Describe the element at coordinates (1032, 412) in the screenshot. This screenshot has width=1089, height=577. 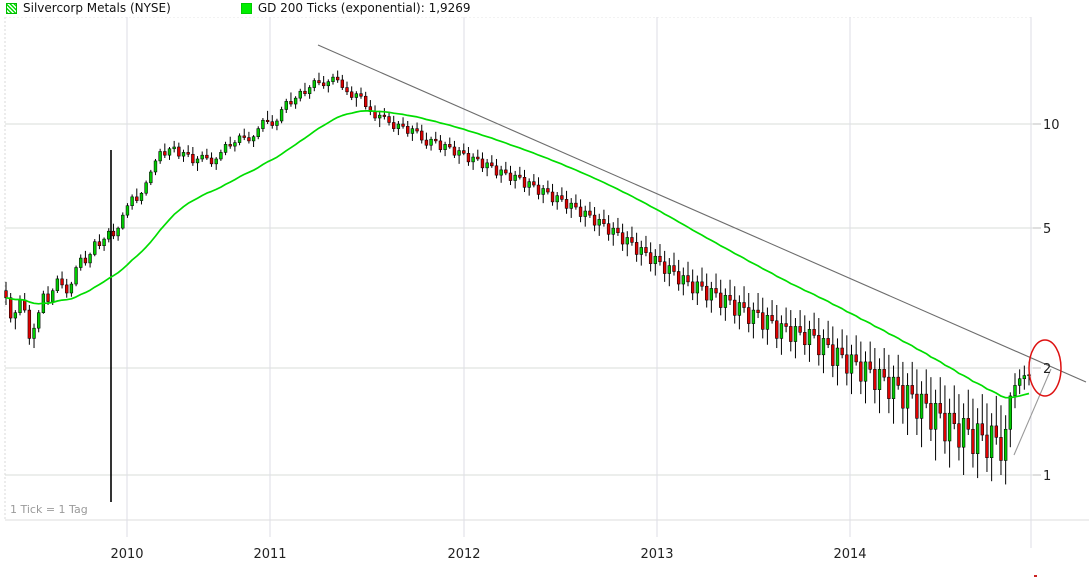
I see `annotation-pointer-line` at that location.